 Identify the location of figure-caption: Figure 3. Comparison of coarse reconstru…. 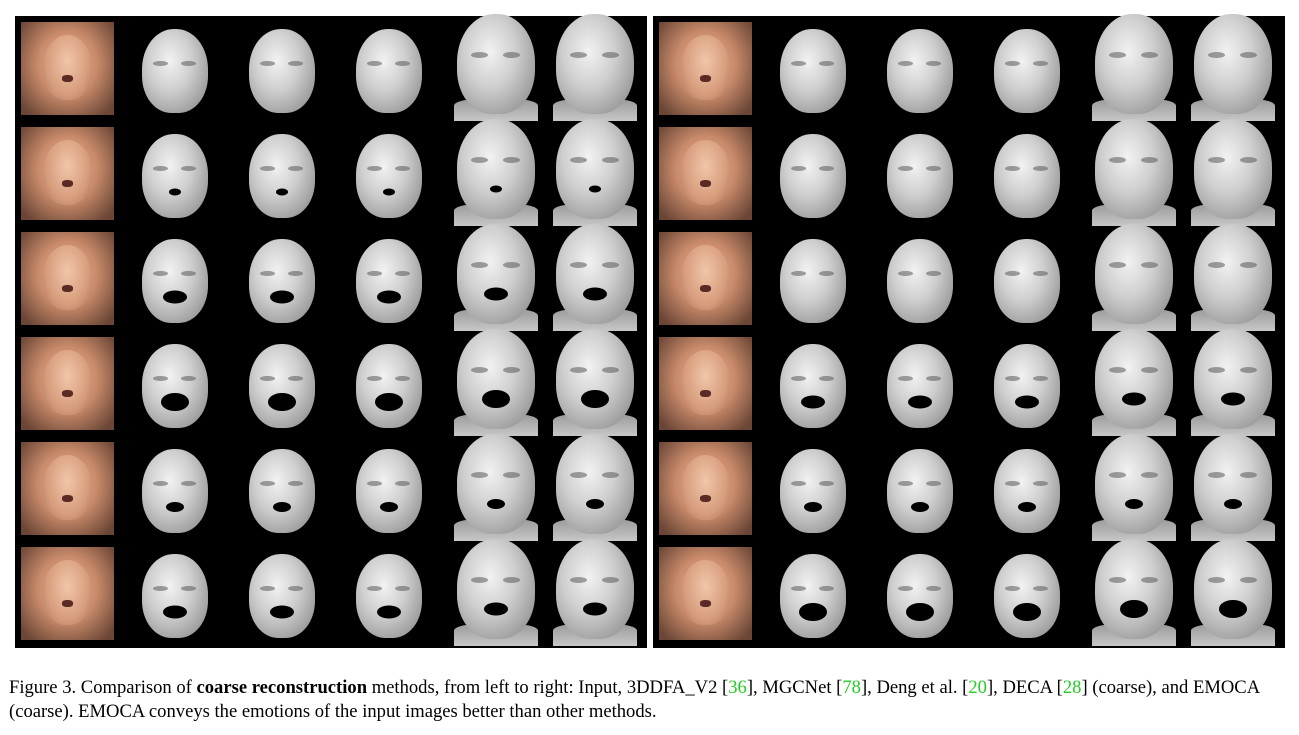
(650, 700).